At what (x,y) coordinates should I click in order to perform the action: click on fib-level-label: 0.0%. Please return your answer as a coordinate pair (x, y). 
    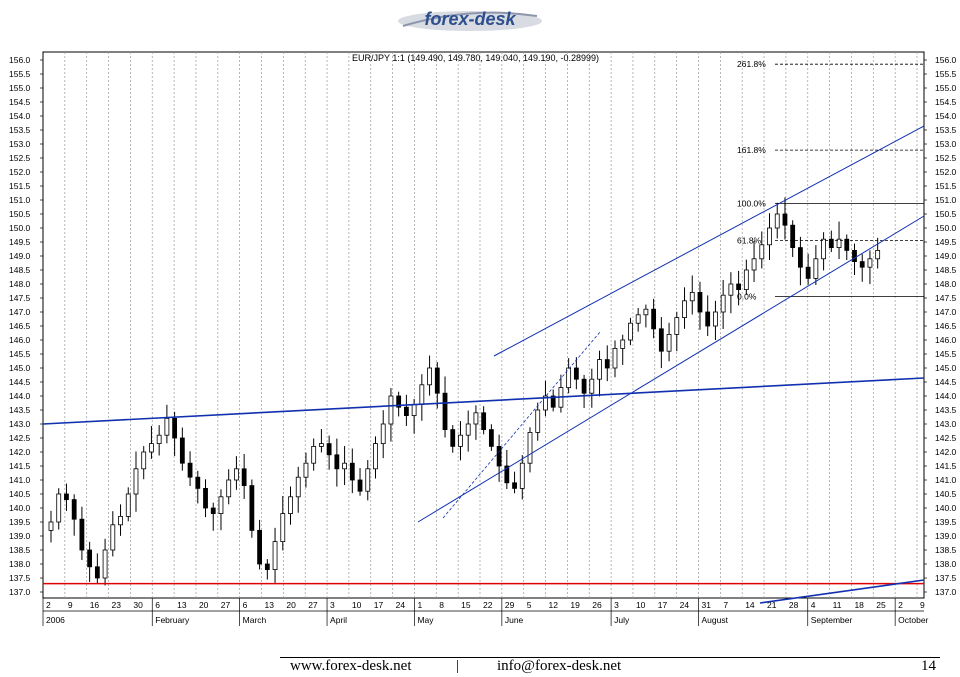
    Looking at the image, I should click on (747, 297).